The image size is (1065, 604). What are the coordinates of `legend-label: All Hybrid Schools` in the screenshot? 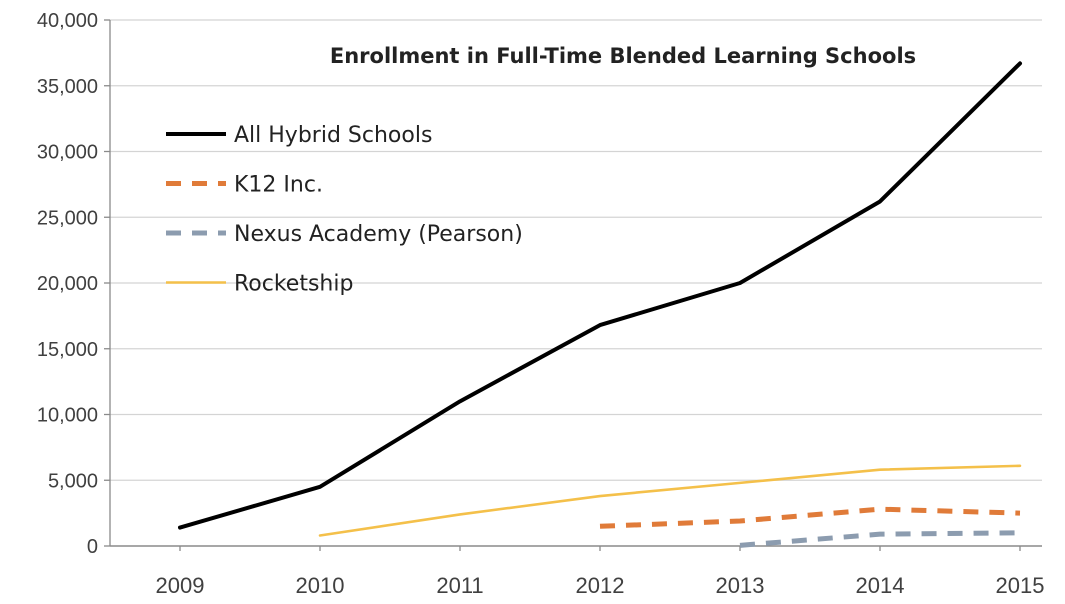 It's located at (333, 135).